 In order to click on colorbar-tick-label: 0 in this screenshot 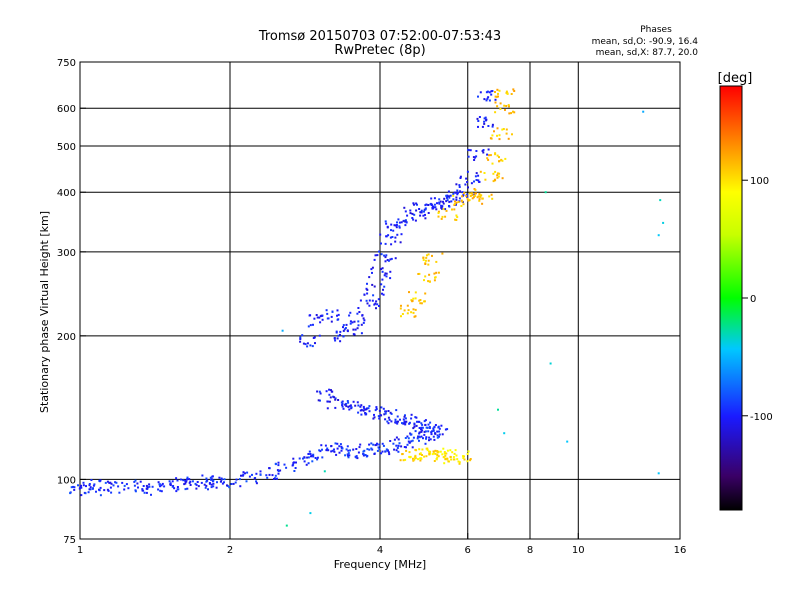, I will do `click(753, 299)`.